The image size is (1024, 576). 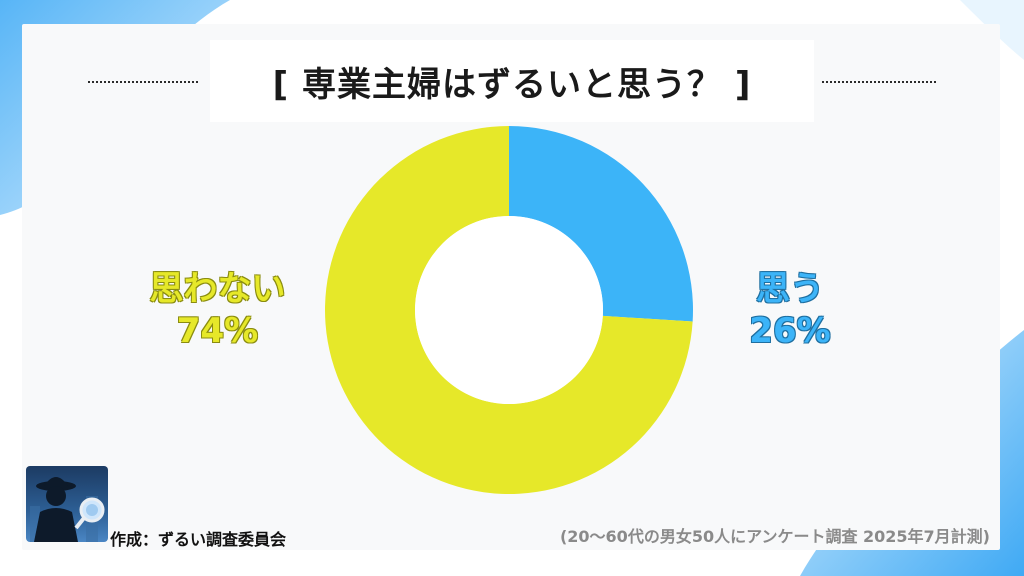 I want to click on slice-label-no: 思わない 74%, so click(x=217, y=310).